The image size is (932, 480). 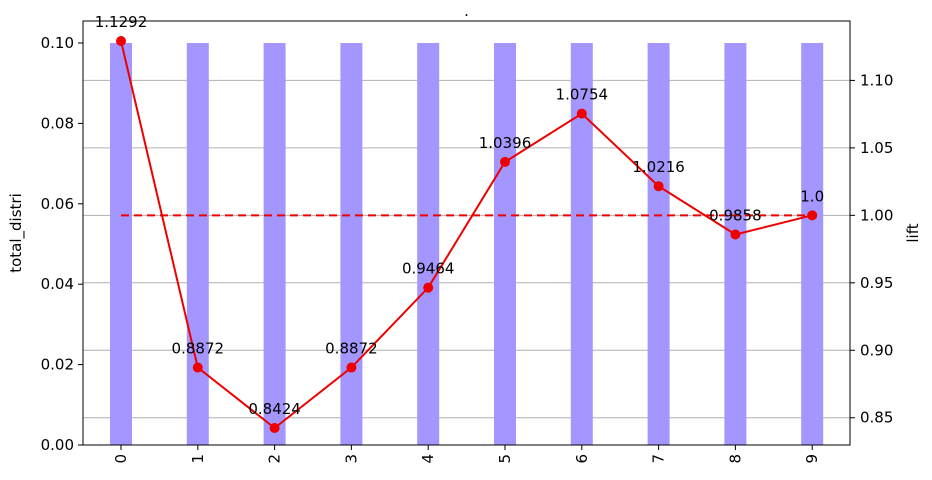 What do you see at coordinates (659, 459) in the screenshot?
I see `x-tick-label-7: 7` at bounding box center [659, 459].